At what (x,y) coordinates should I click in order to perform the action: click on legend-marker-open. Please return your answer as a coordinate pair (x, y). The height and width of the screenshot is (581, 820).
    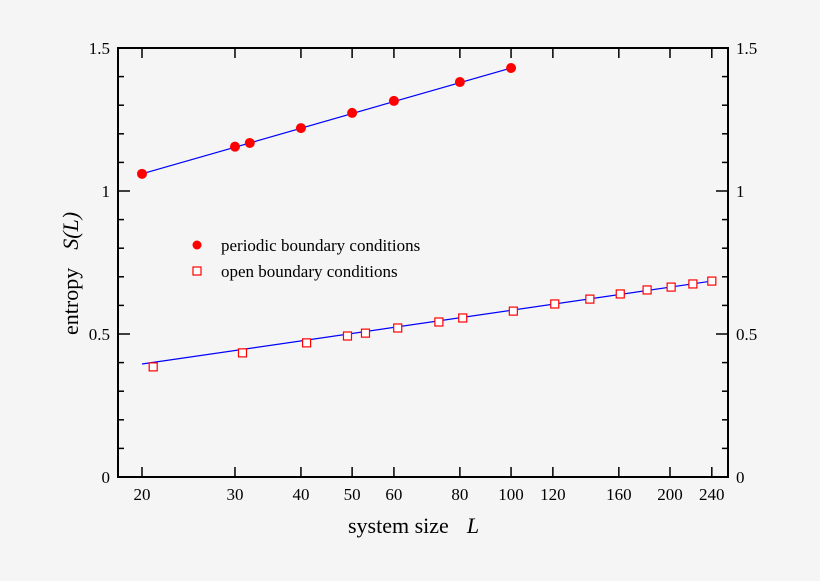
    Looking at the image, I should click on (197, 271).